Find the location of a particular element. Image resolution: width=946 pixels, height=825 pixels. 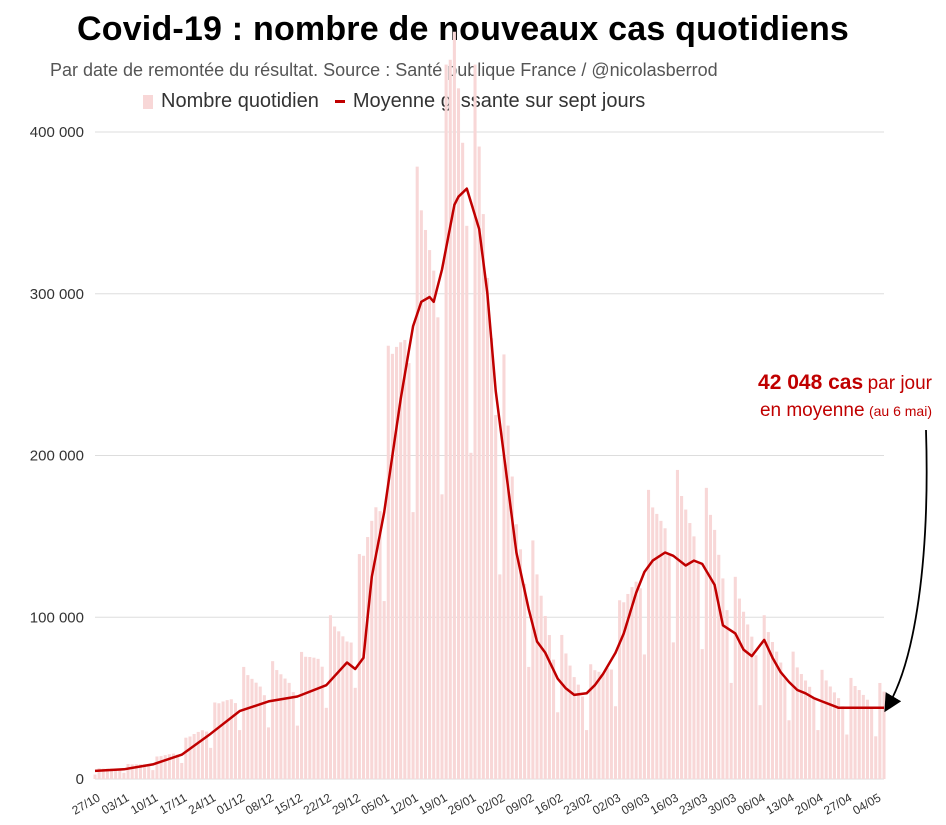

x-tick-label: 04/05 is located at coordinates (866, 803).